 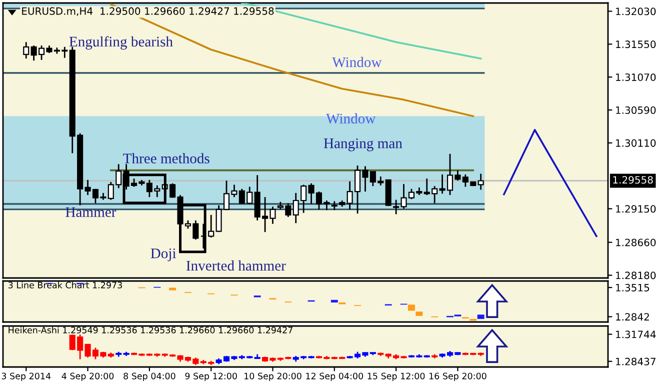 I want to click on x-tick-label: 4 Sep 20:00, so click(x=88, y=377).